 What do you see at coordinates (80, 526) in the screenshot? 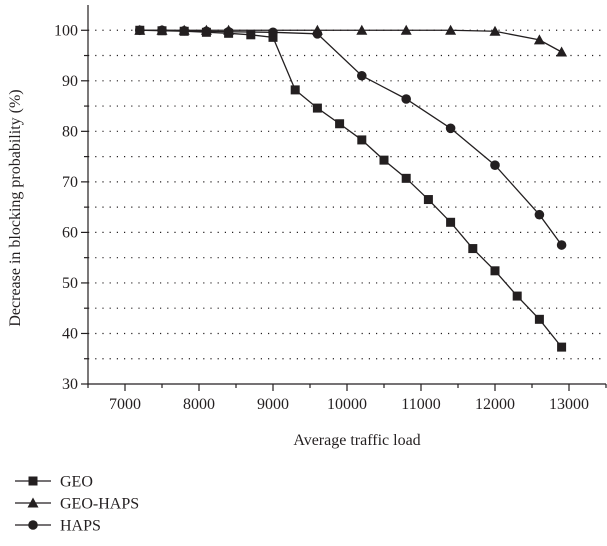
I see `legend-label: HAPS` at bounding box center [80, 526].